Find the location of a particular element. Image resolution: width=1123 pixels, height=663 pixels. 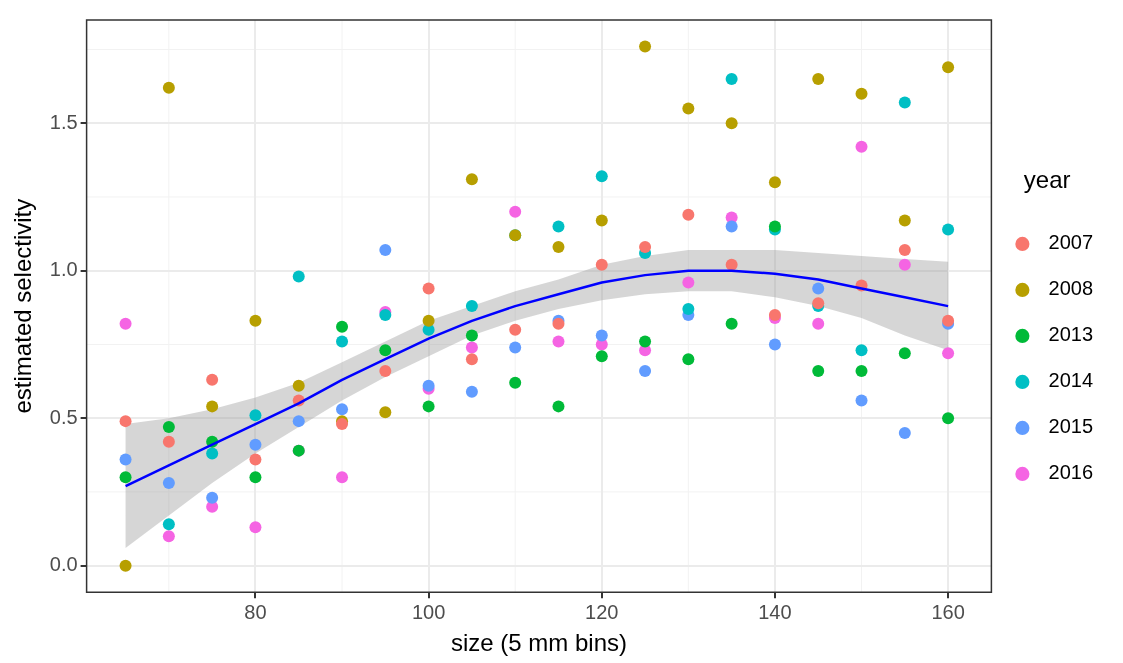

legend-title: year is located at coordinates (1047, 179).